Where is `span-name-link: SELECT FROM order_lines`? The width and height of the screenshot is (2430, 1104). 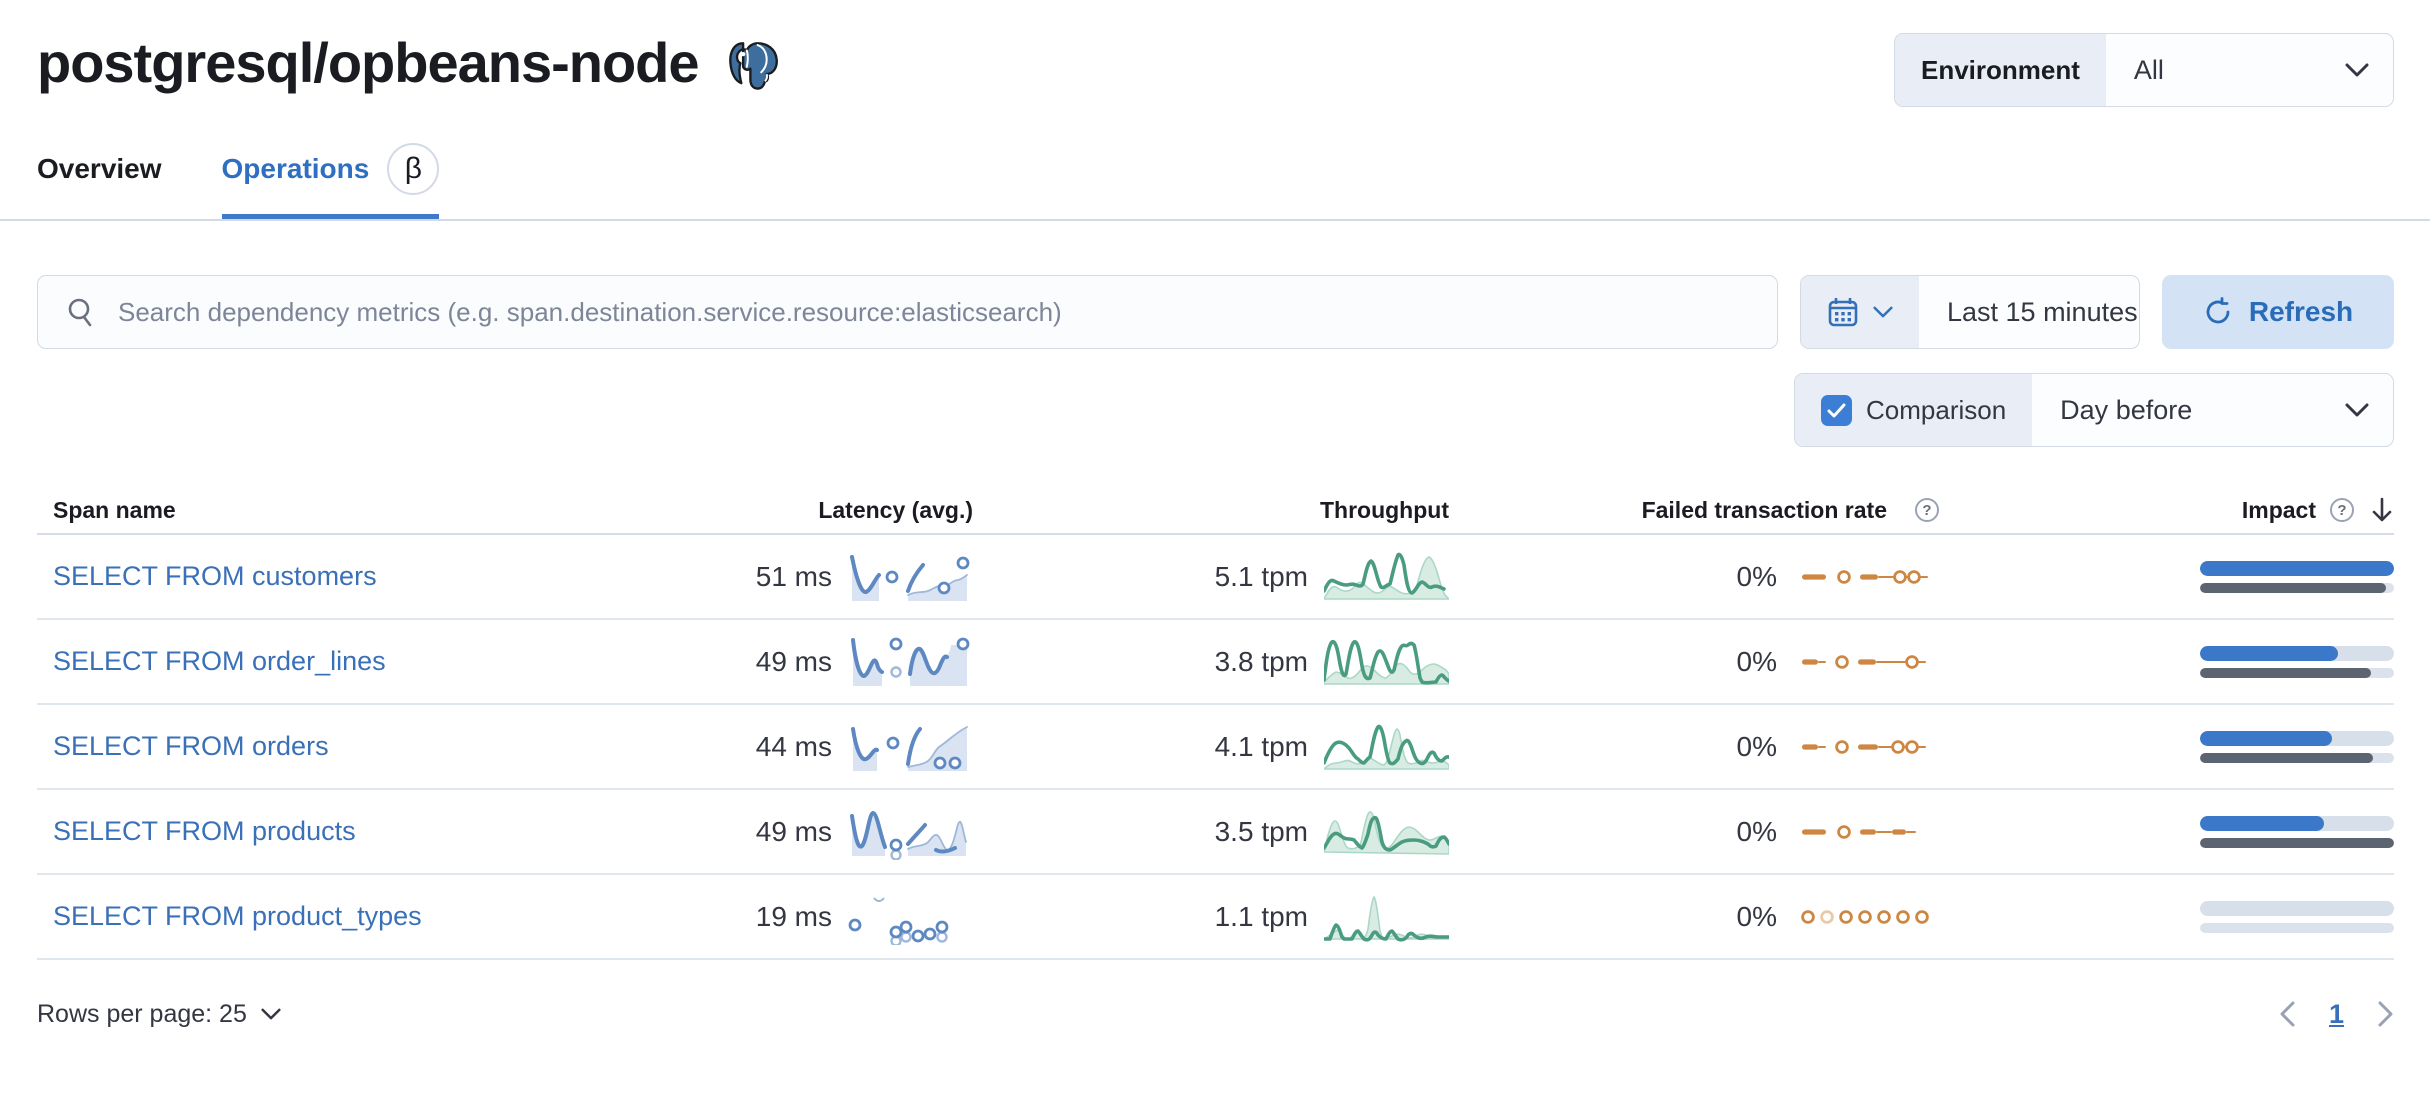 span-name-link: SELECT FROM order_lines is located at coordinates (219, 661).